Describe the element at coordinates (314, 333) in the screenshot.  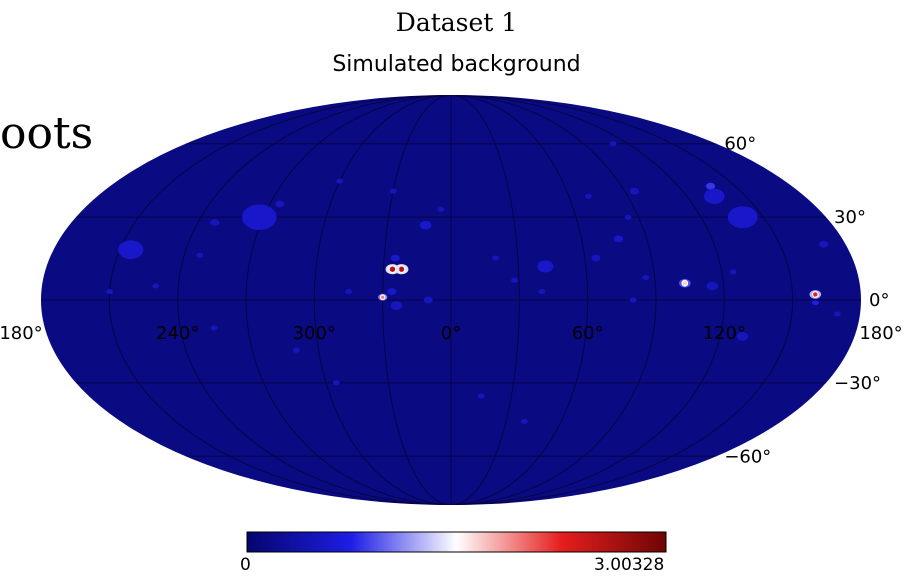
I see `lon-label: 300°` at that location.